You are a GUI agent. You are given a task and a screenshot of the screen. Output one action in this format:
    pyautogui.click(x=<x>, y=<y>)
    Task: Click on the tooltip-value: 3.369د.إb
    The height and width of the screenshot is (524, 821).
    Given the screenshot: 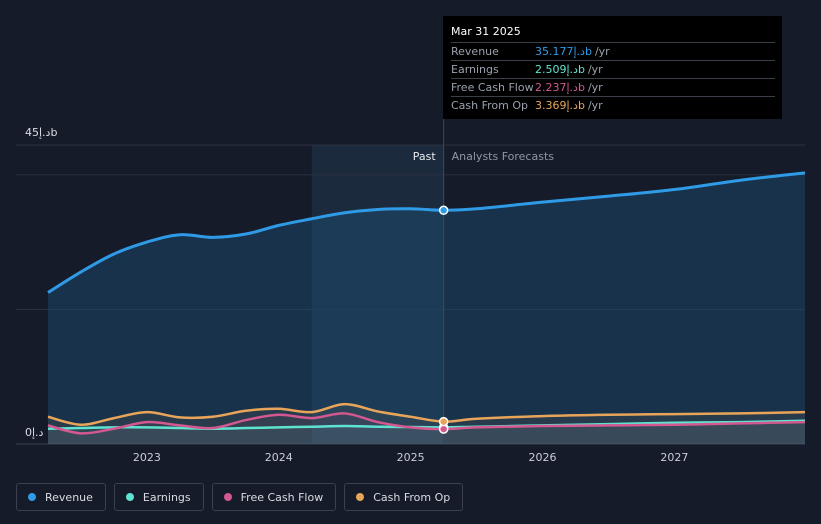 What is the action you would take?
    pyautogui.click(x=560, y=105)
    